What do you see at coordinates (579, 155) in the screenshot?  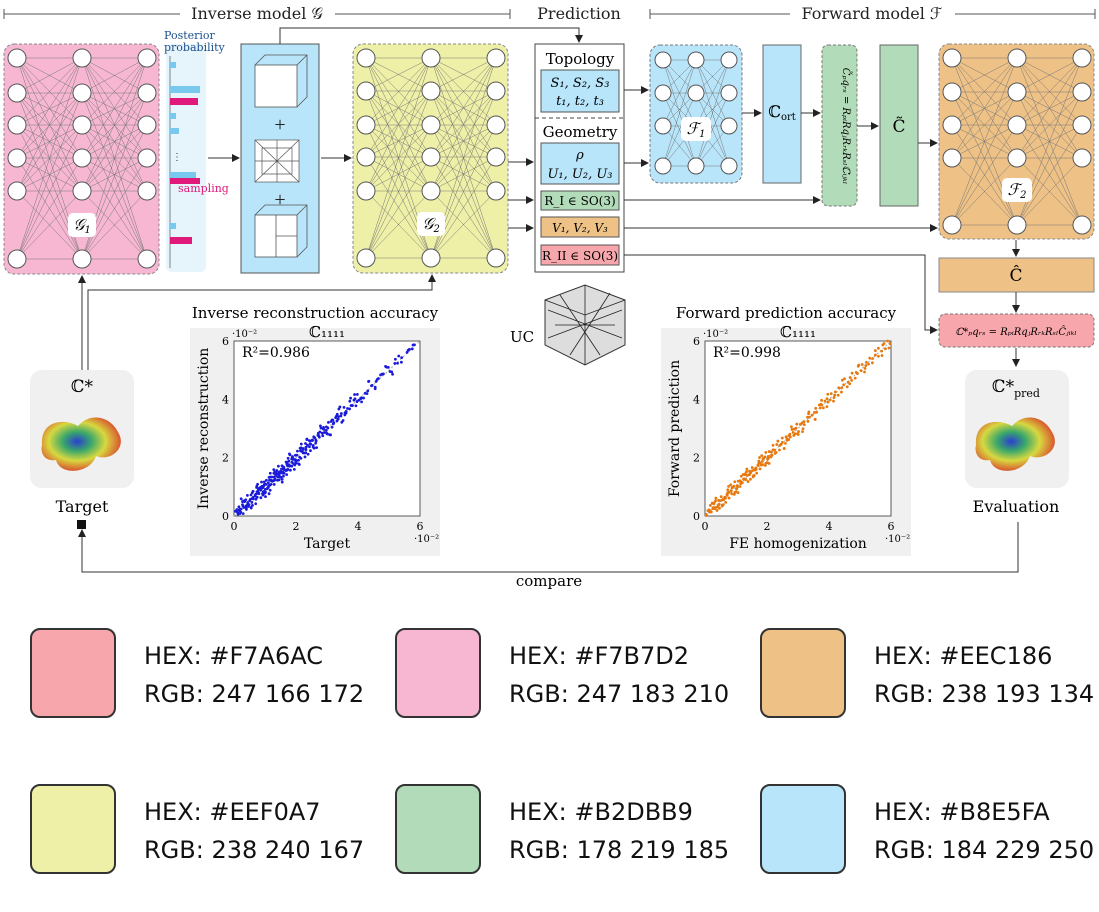 I see `geometry-line1: ρ` at bounding box center [579, 155].